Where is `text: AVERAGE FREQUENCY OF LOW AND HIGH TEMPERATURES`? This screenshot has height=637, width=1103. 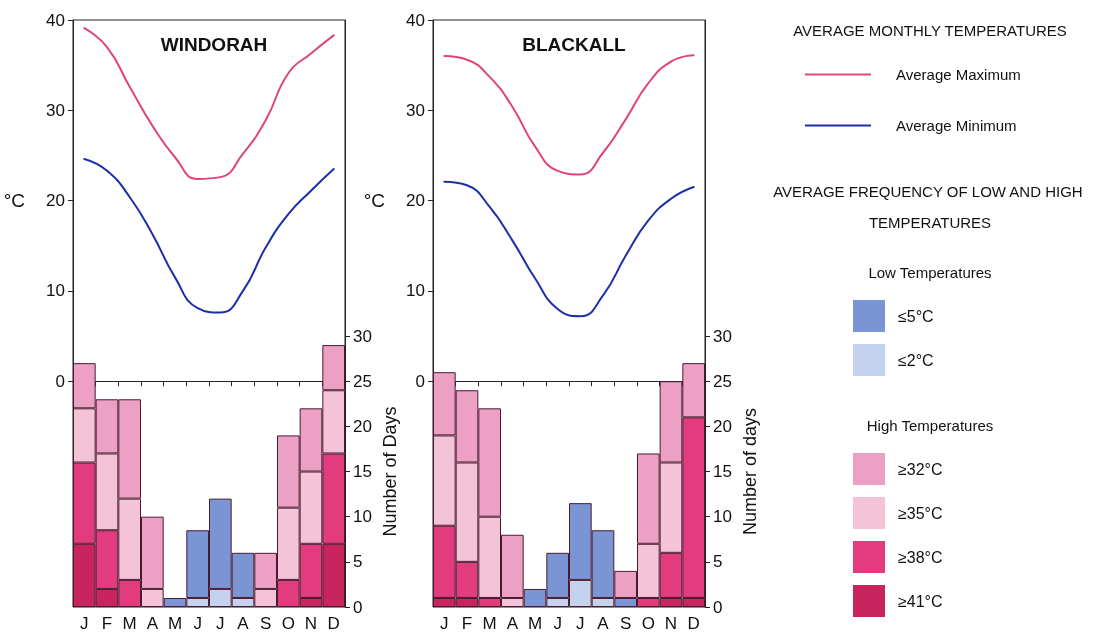
text: AVERAGE FREQUENCY OF LOW AND HIGH TEMPERATURES is located at coordinates (930, 207).